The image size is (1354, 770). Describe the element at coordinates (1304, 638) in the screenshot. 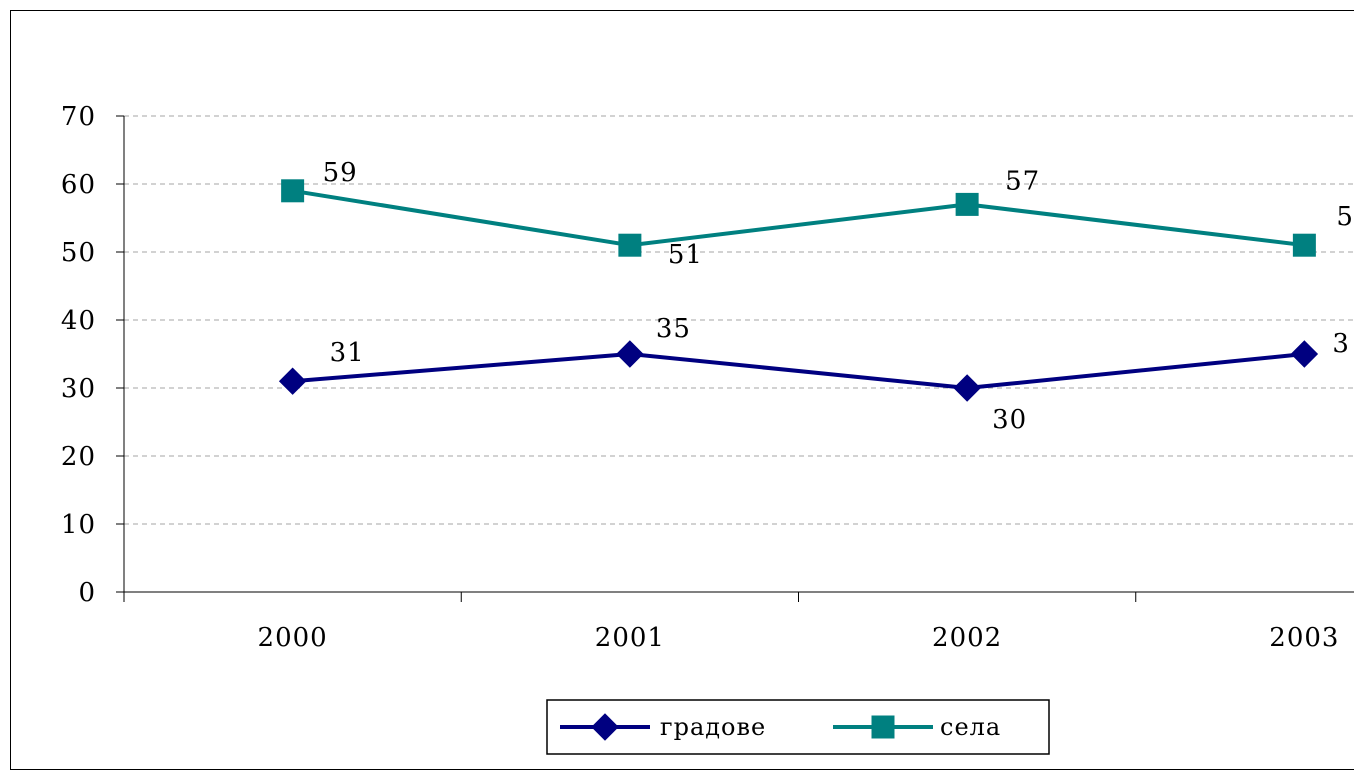

I see `x-tick-label: 2003` at that location.